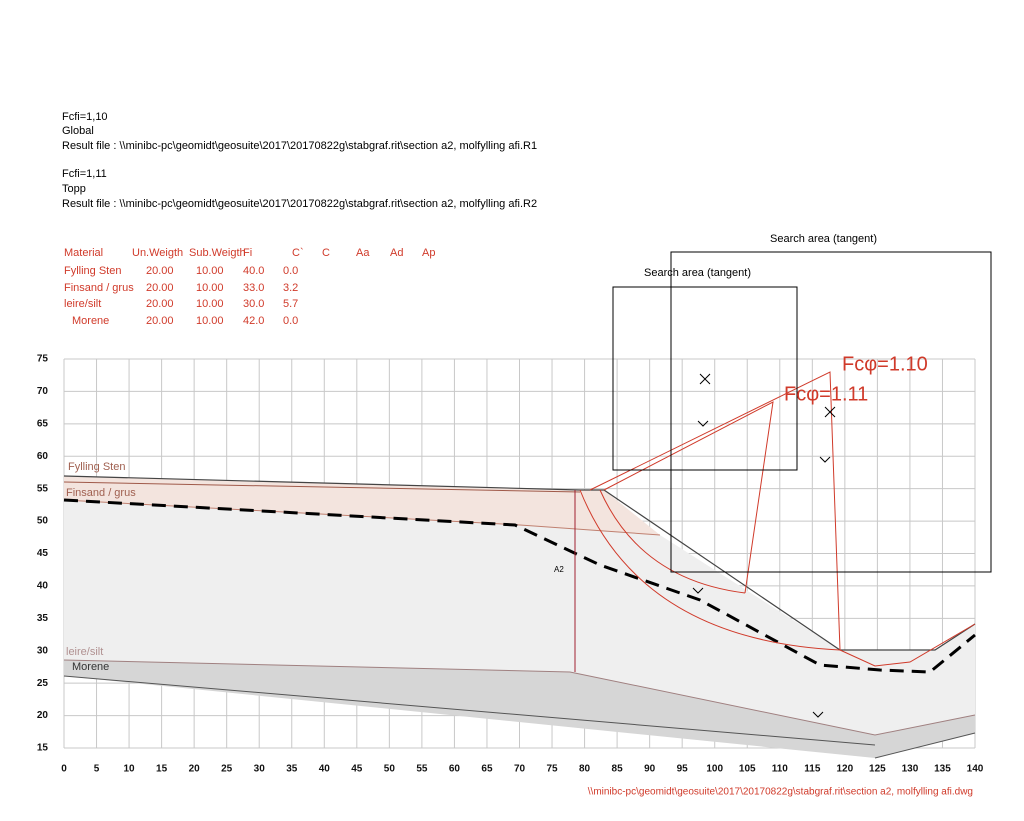 This screenshot has width=1024, height=821. Describe the element at coordinates (292, 769) in the screenshot. I see `x-tick-label: 35` at that location.